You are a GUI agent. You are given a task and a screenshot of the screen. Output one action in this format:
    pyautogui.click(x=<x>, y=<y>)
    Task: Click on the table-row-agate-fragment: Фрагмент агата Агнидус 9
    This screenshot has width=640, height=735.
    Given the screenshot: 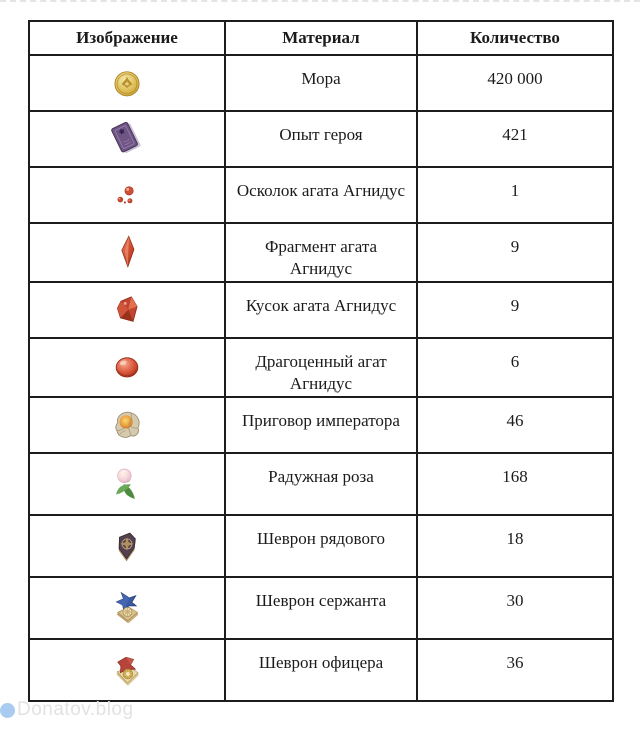 What is the action you would take?
    pyautogui.click(x=321, y=252)
    